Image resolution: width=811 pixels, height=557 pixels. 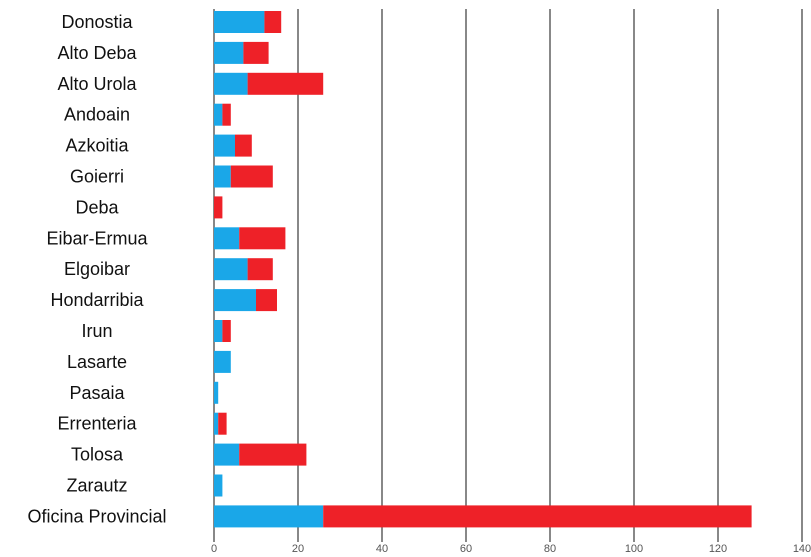 I want to click on x-tick-label: 60, so click(x=466, y=549).